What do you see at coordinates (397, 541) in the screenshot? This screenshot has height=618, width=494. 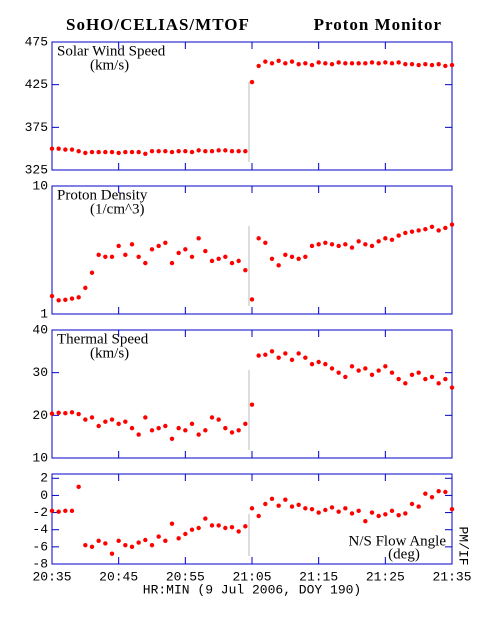 I see `panel-title: N/S Flow Angle` at bounding box center [397, 541].